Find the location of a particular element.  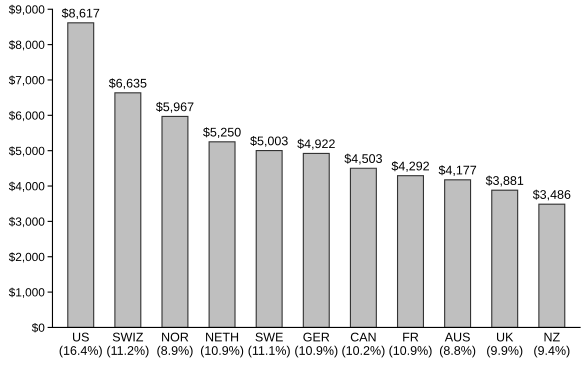

data-label: $8,617 is located at coordinates (81, 14).